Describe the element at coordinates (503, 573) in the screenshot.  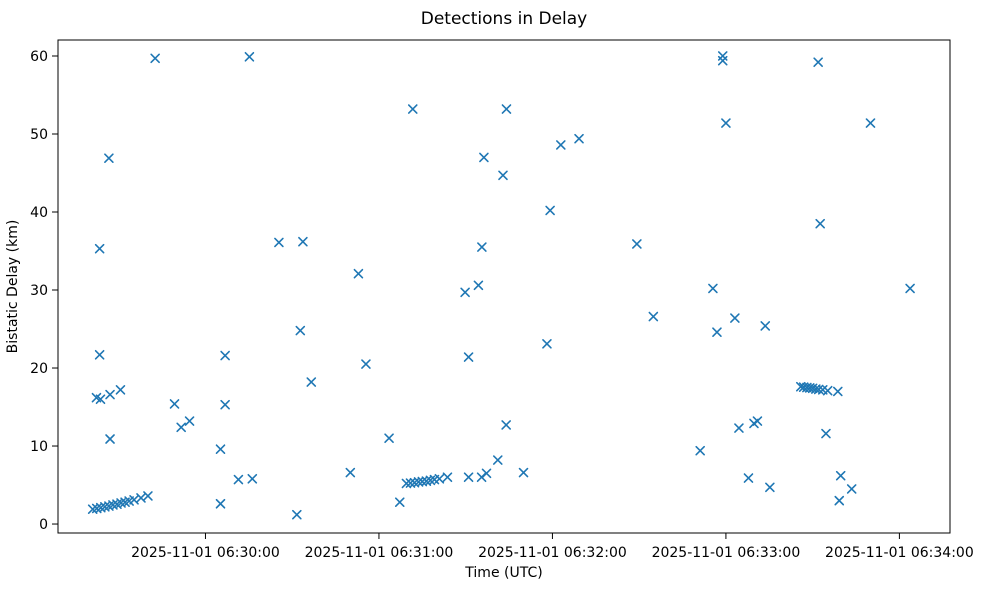
I see `x-axis-title: Time (UTC)` at that location.